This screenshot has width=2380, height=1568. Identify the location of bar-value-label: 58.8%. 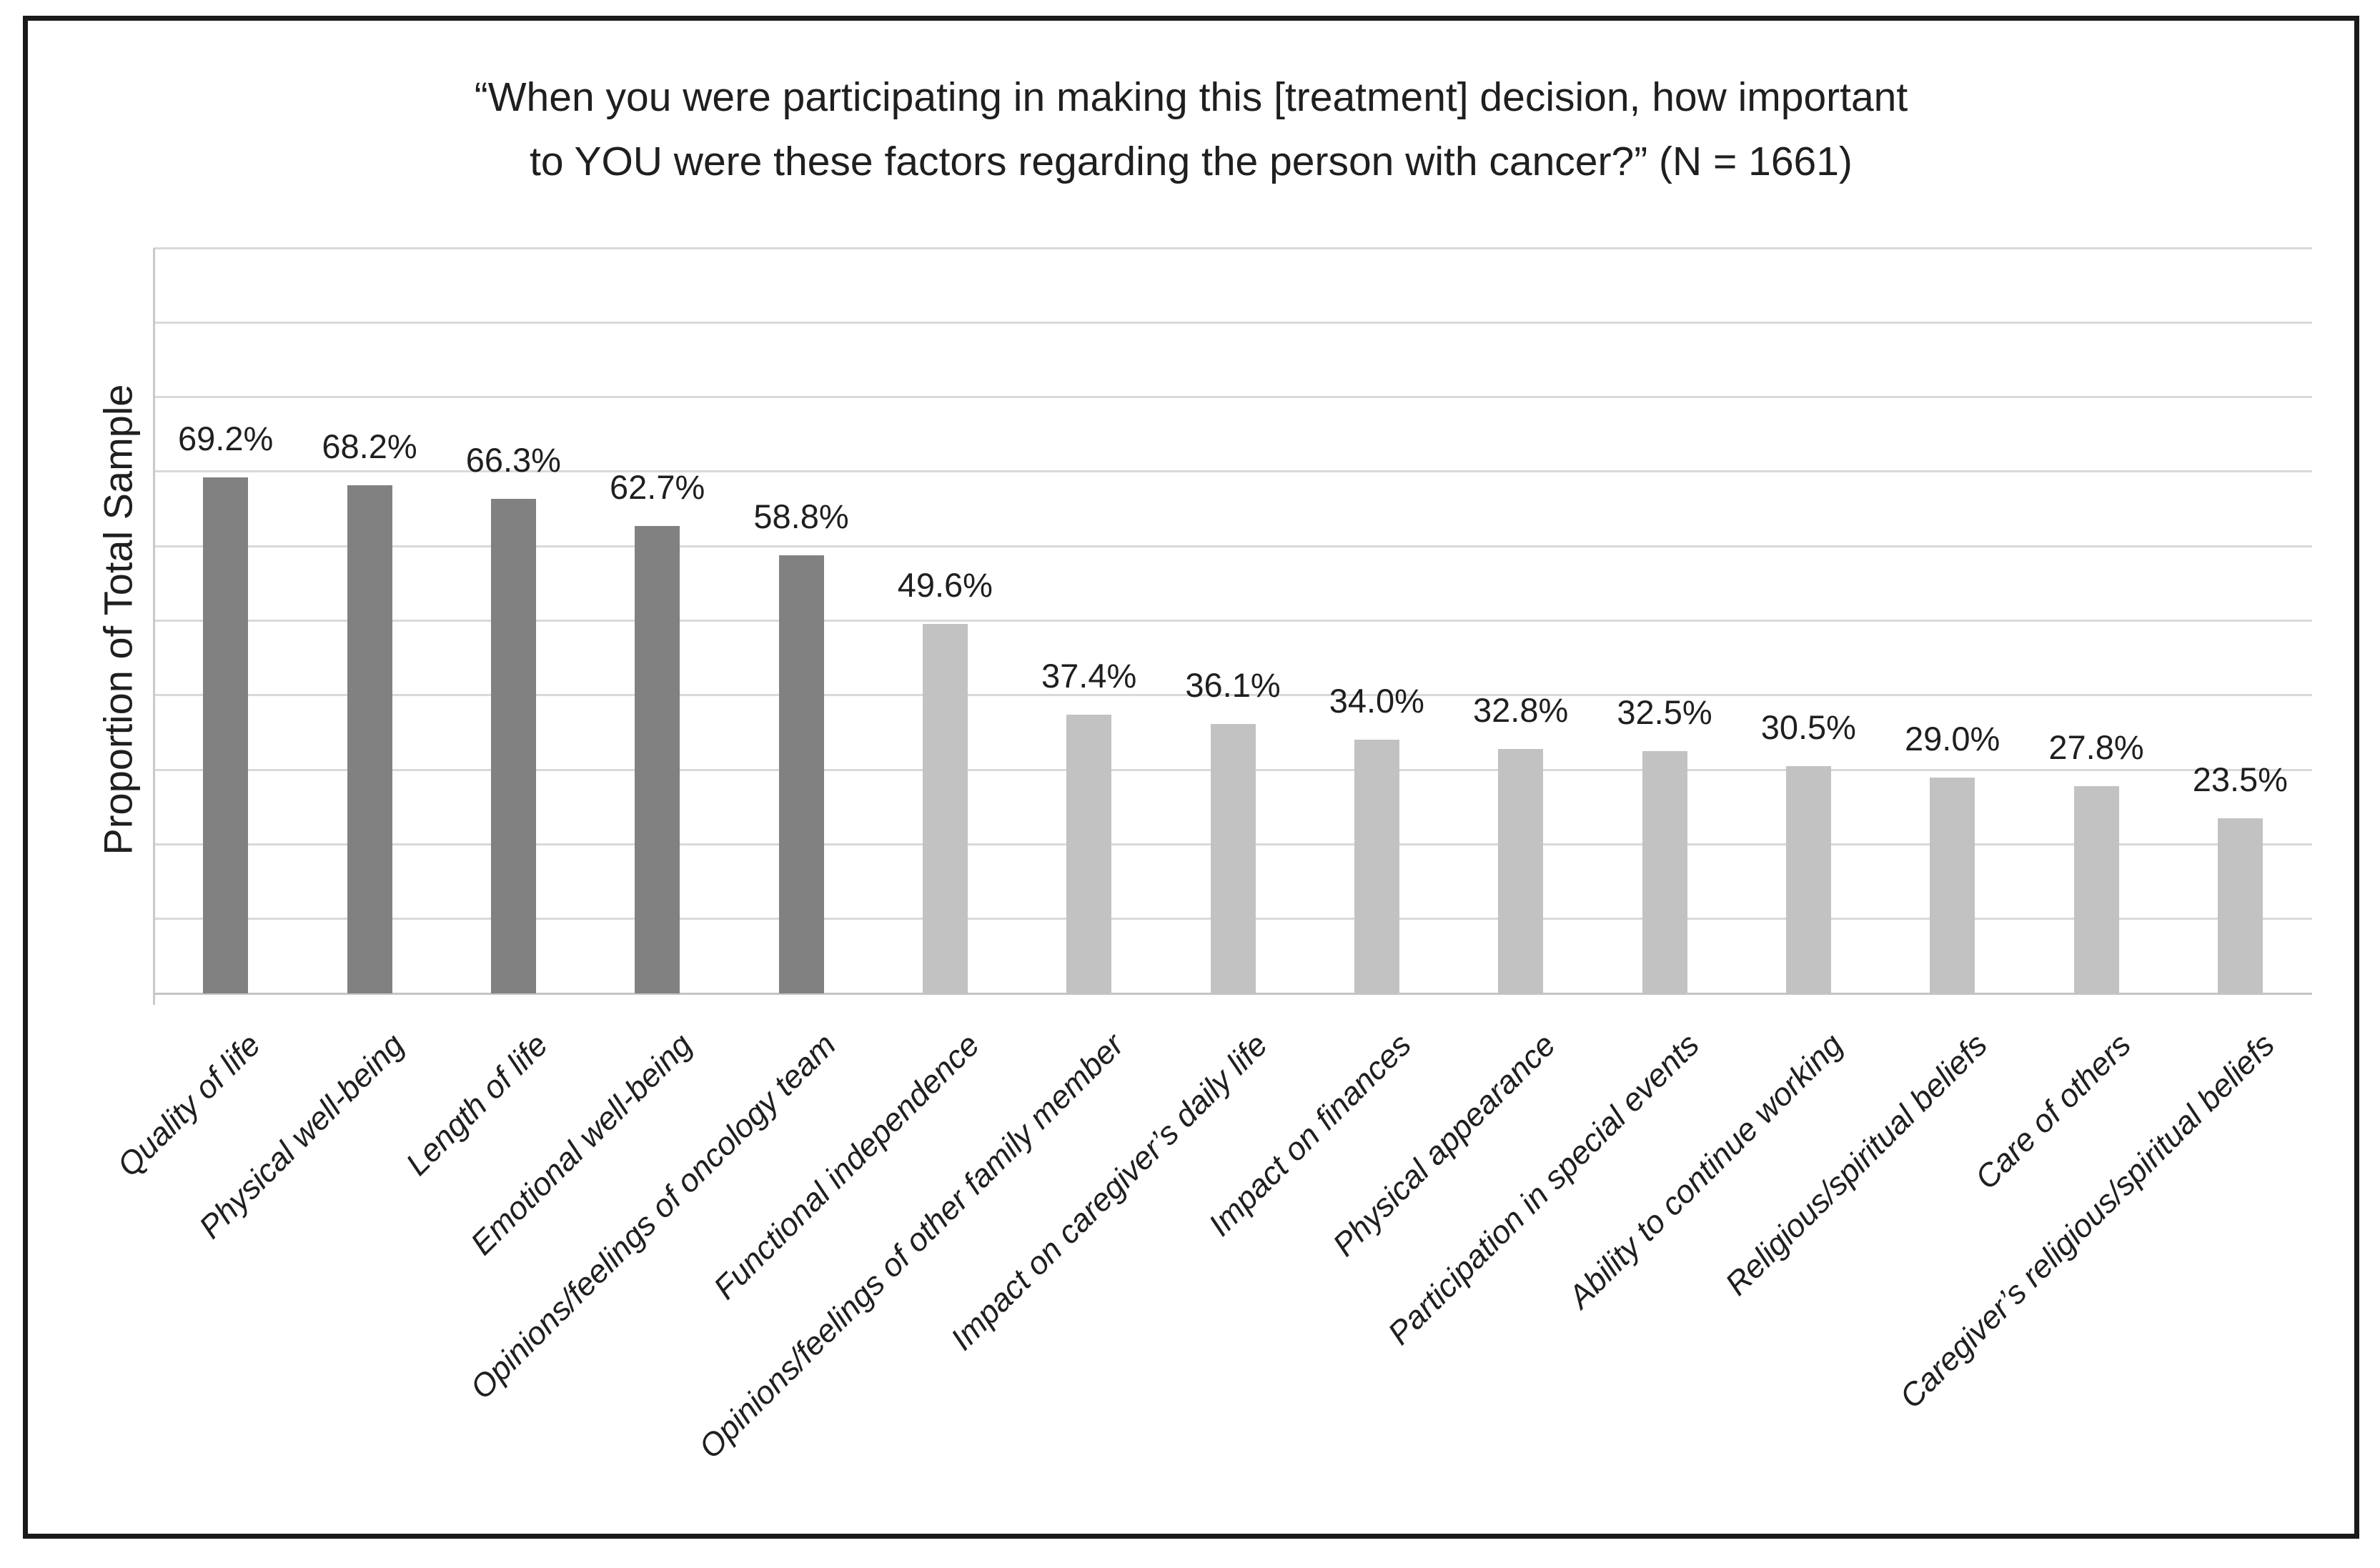
(801, 516).